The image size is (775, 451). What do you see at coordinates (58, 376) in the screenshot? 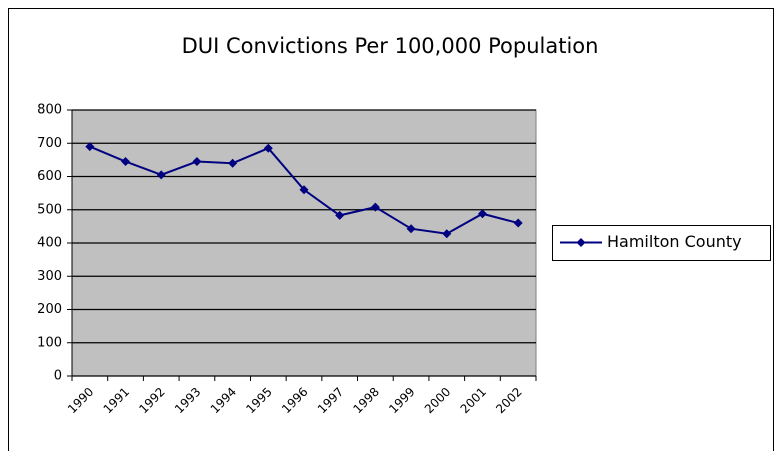
I see `y-tick-label: 0` at bounding box center [58, 376].